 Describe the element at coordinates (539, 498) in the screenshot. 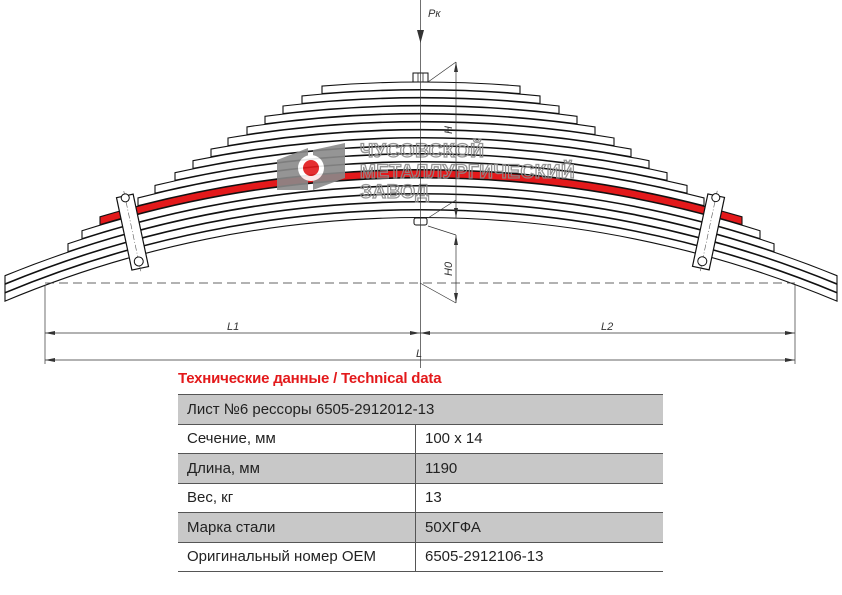

I see `row-value: 13` at that location.